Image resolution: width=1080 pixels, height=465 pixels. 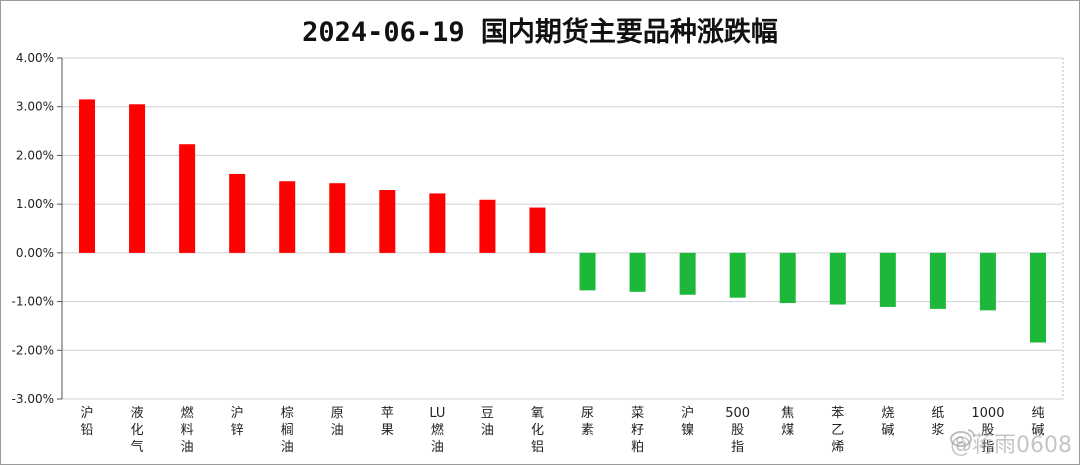 What do you see at coordinates (1037, 422) in the screenshot?
I see `x-category-label: 纯碱` at bounding box center [1037, 422].